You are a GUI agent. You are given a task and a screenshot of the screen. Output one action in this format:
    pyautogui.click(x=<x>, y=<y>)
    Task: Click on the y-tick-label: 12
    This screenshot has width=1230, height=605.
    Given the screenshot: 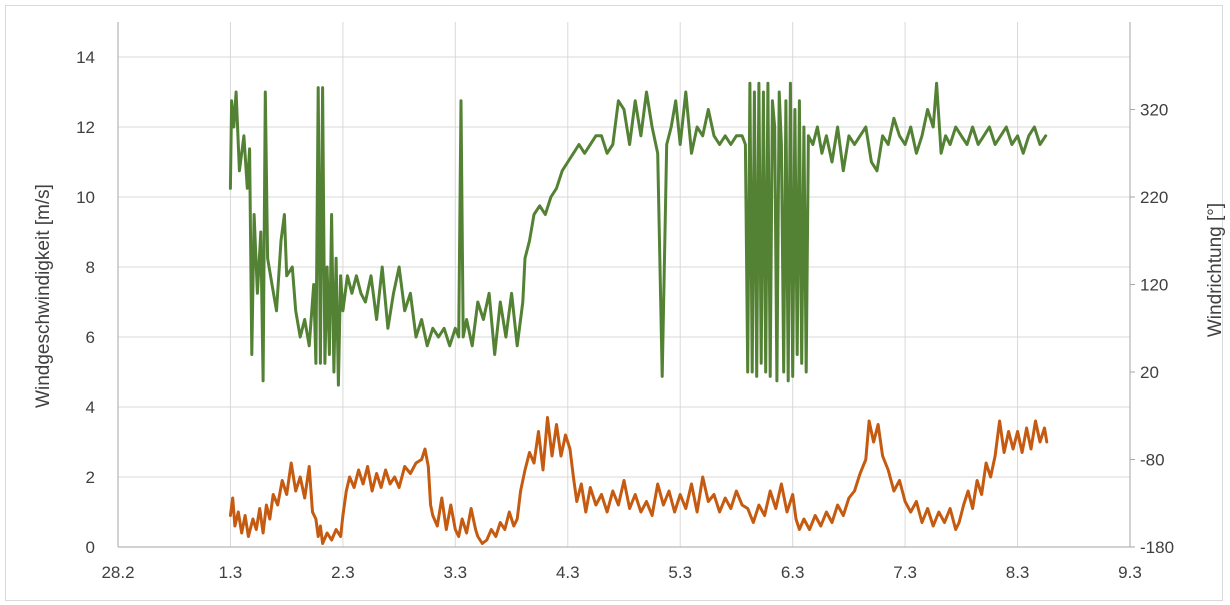 What is the action you would take?
    pyautogui.click(x=85, y=127)
    